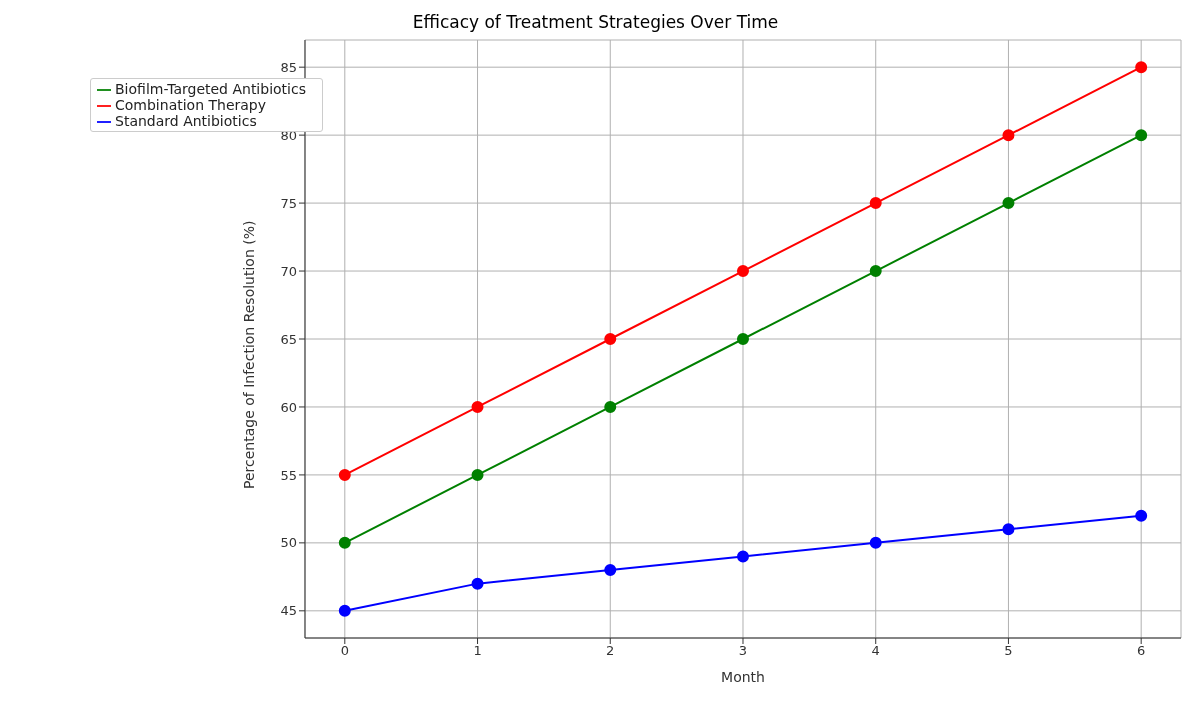  What do you see at coordinates (344, 651) in the screenshot?
I see `x-tick-label: 0` at bounding box center [344, 651].